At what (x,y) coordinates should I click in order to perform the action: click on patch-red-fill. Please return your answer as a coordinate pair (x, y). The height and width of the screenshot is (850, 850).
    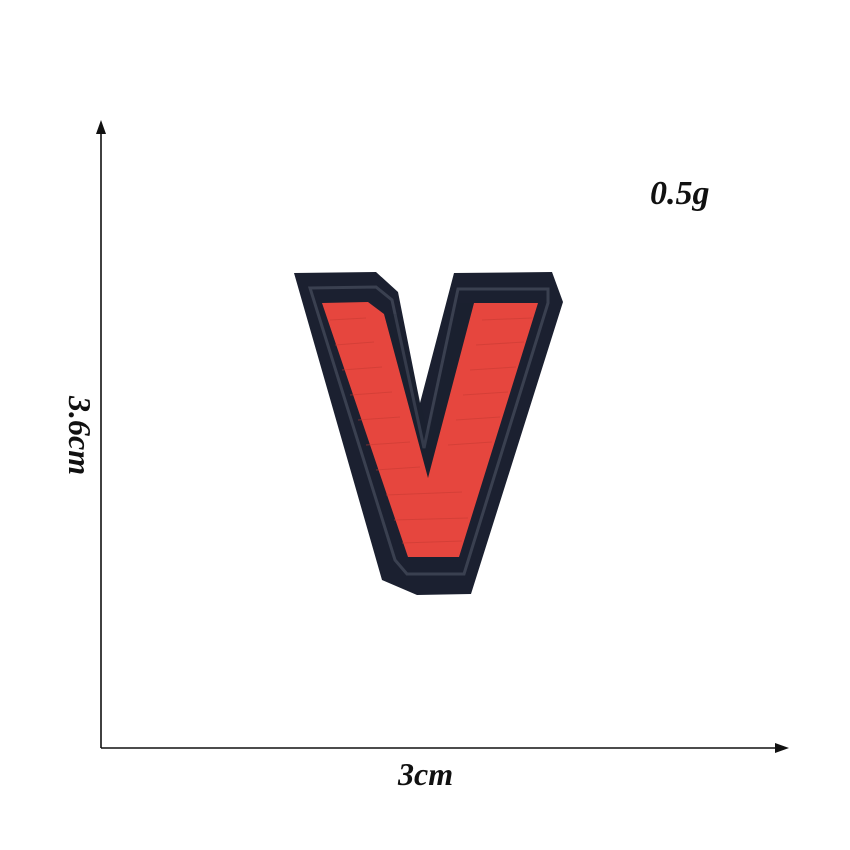
    Looking at the image, I should click on (430, 429).